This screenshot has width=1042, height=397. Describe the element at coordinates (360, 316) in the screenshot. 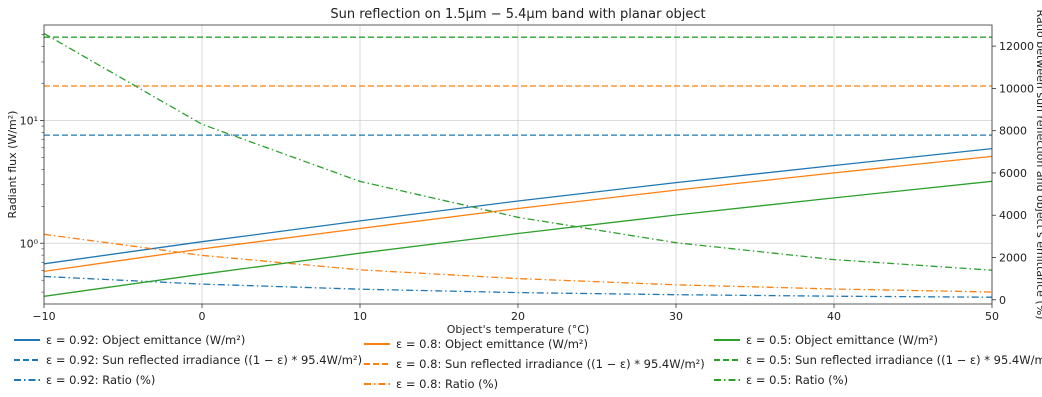

I see `x-tick-label: 10` at that location.